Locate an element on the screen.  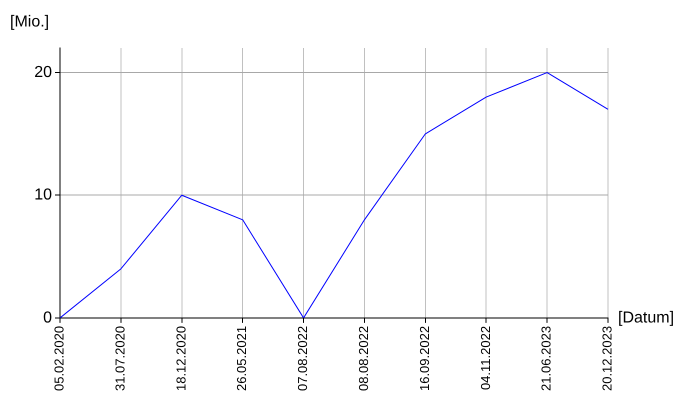
x-tick-label: 16.09.2022 is located at coordinates (424, 359).